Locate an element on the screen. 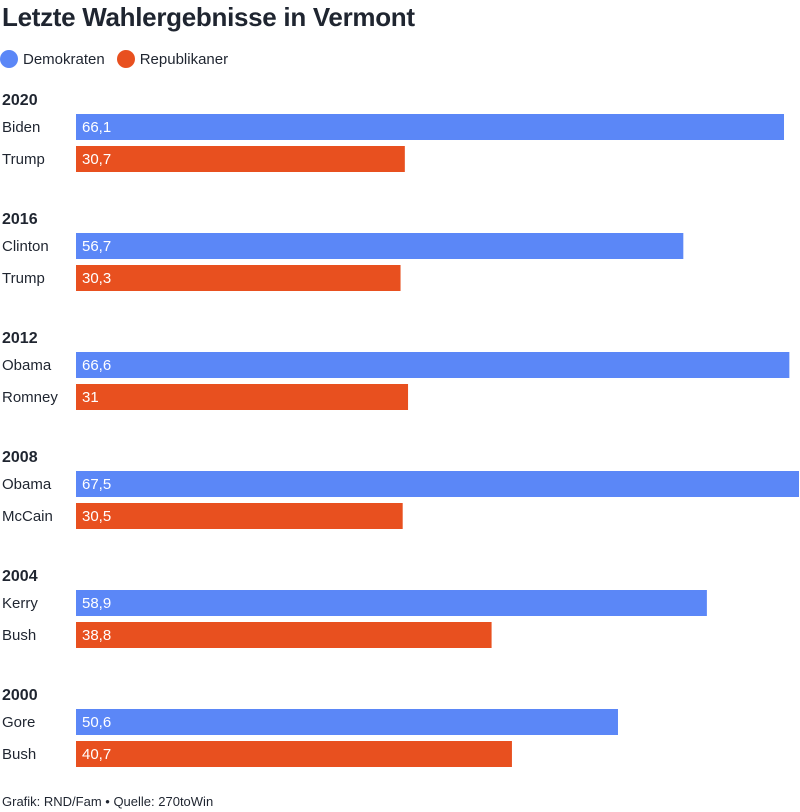  value-label-trump-2020: 30,7 is located at coordinates (96, 159).